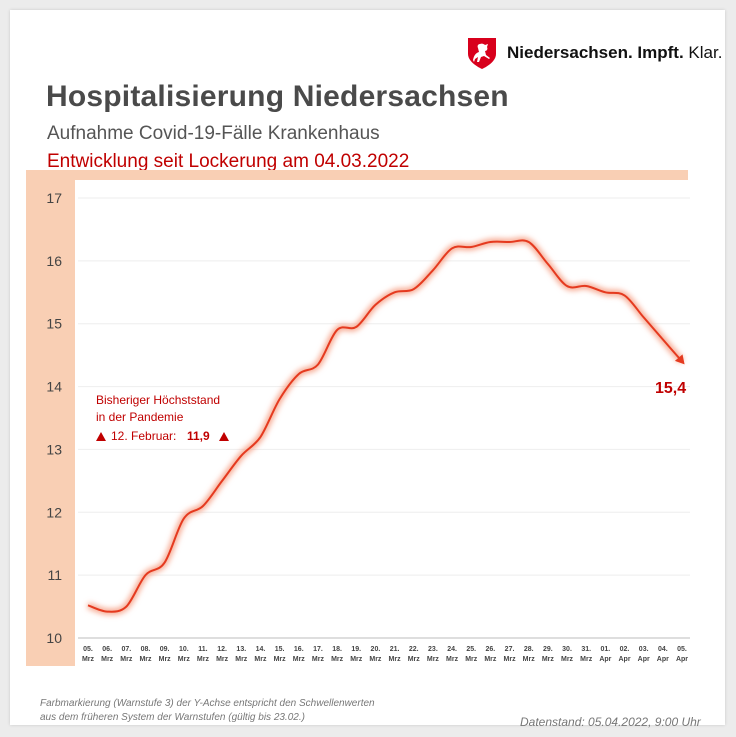 The image size is (736, 737). I want to click on x-tick-day: 31., so click(586, 649).